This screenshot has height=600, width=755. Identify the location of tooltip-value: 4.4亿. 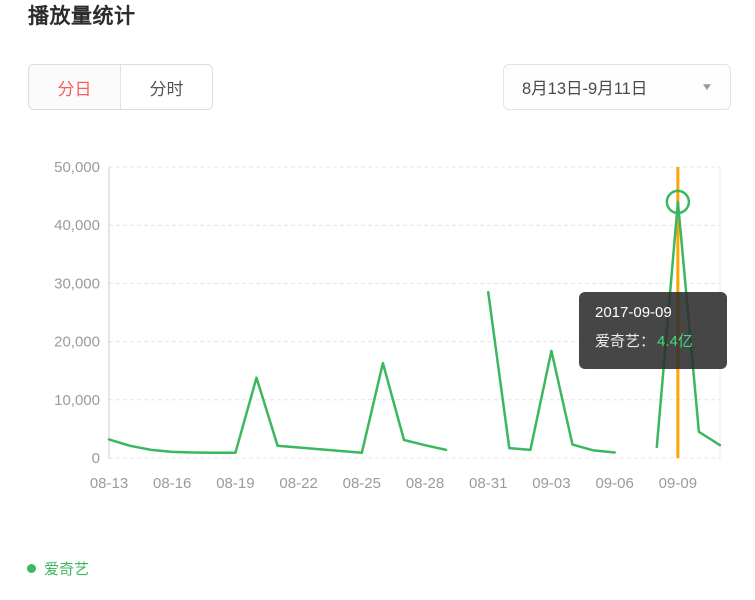
(675, 341).